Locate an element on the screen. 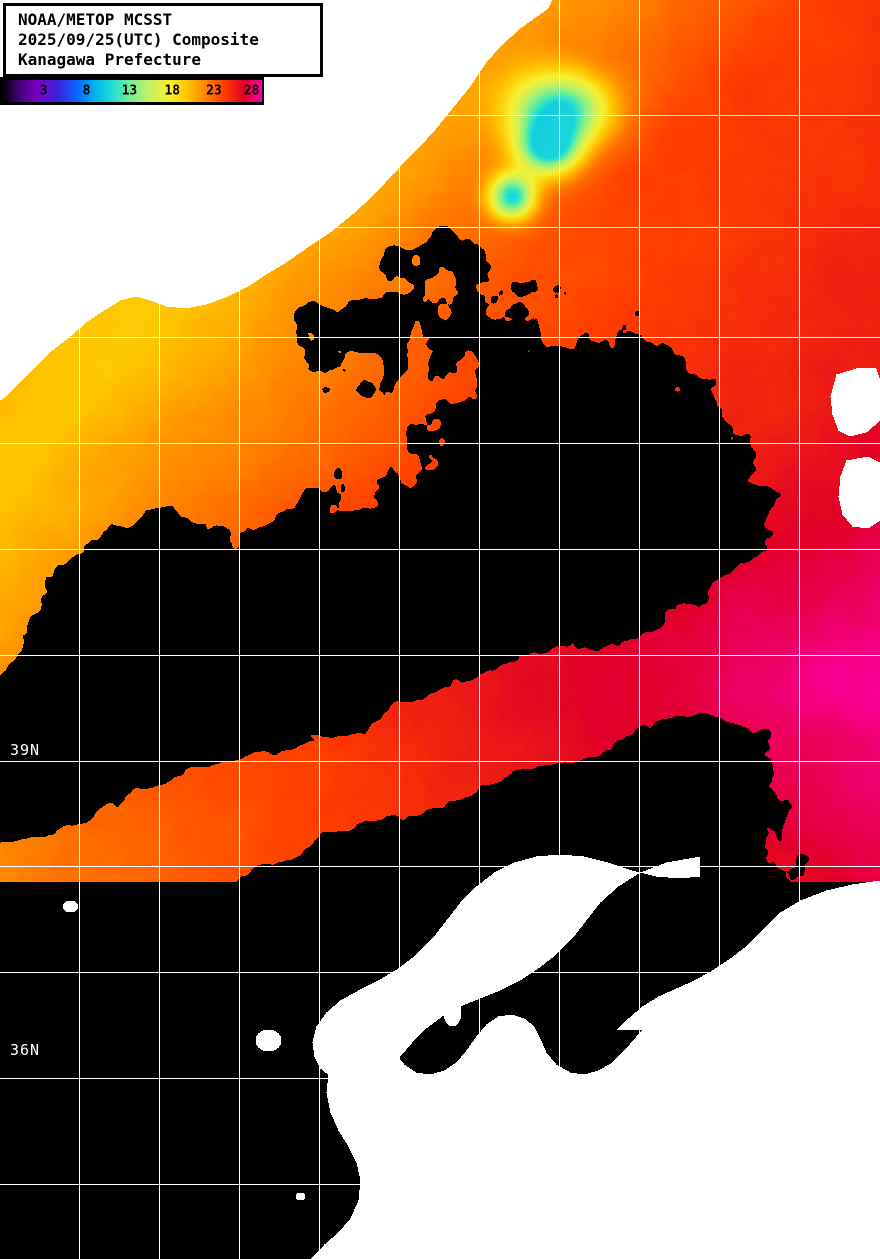 This screenshot has width=880, height=1259. colorbar-gradient: 3 8 13 18 23 28 is located at coordinates (132, 91).